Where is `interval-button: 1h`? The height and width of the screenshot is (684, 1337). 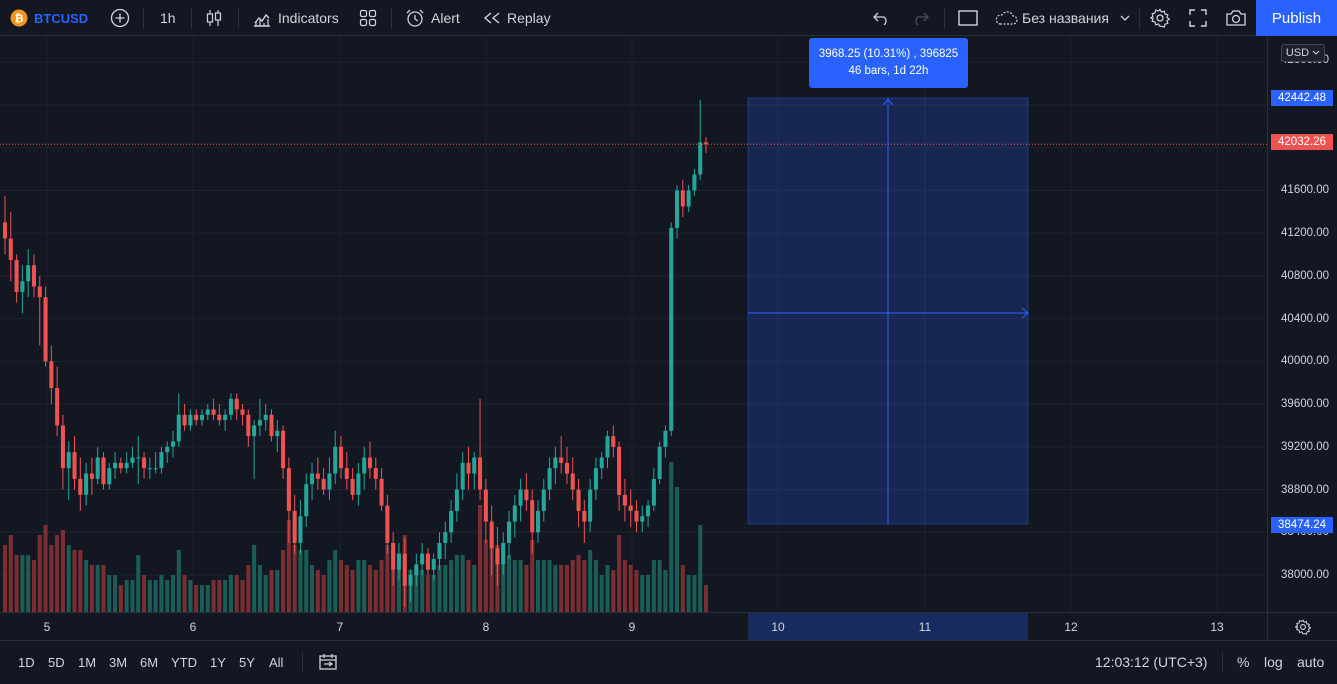
interval-button: 1h is located at coordinates (168, 18).